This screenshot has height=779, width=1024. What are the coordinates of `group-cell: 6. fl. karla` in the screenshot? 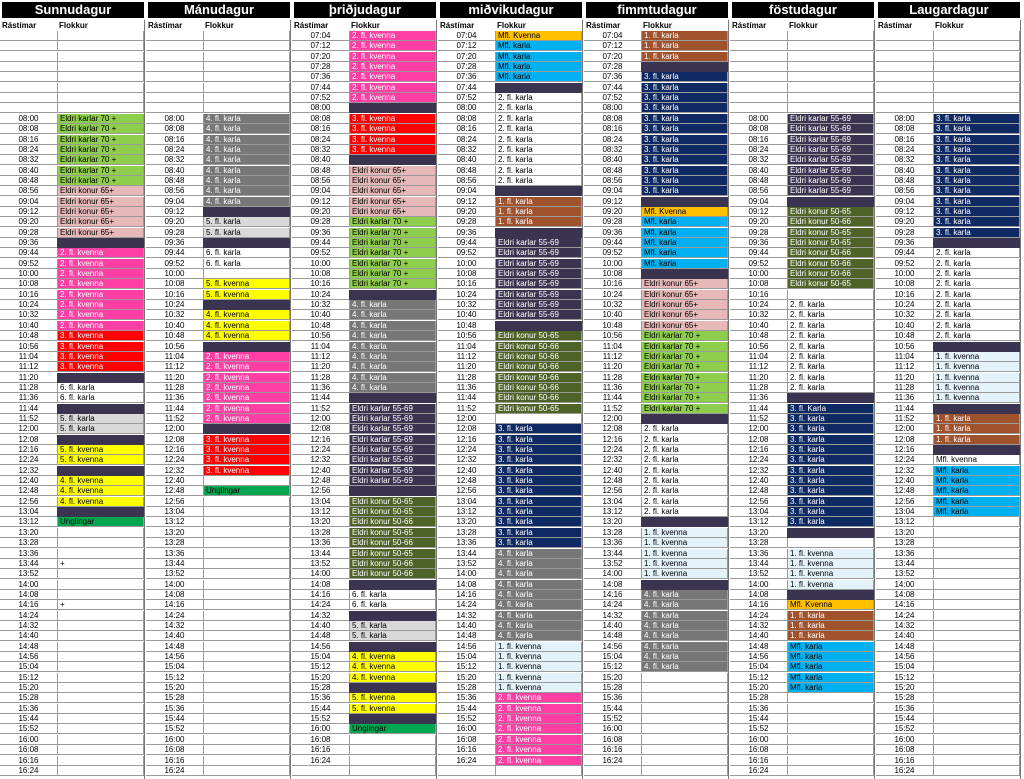 It's located at (100, 388).